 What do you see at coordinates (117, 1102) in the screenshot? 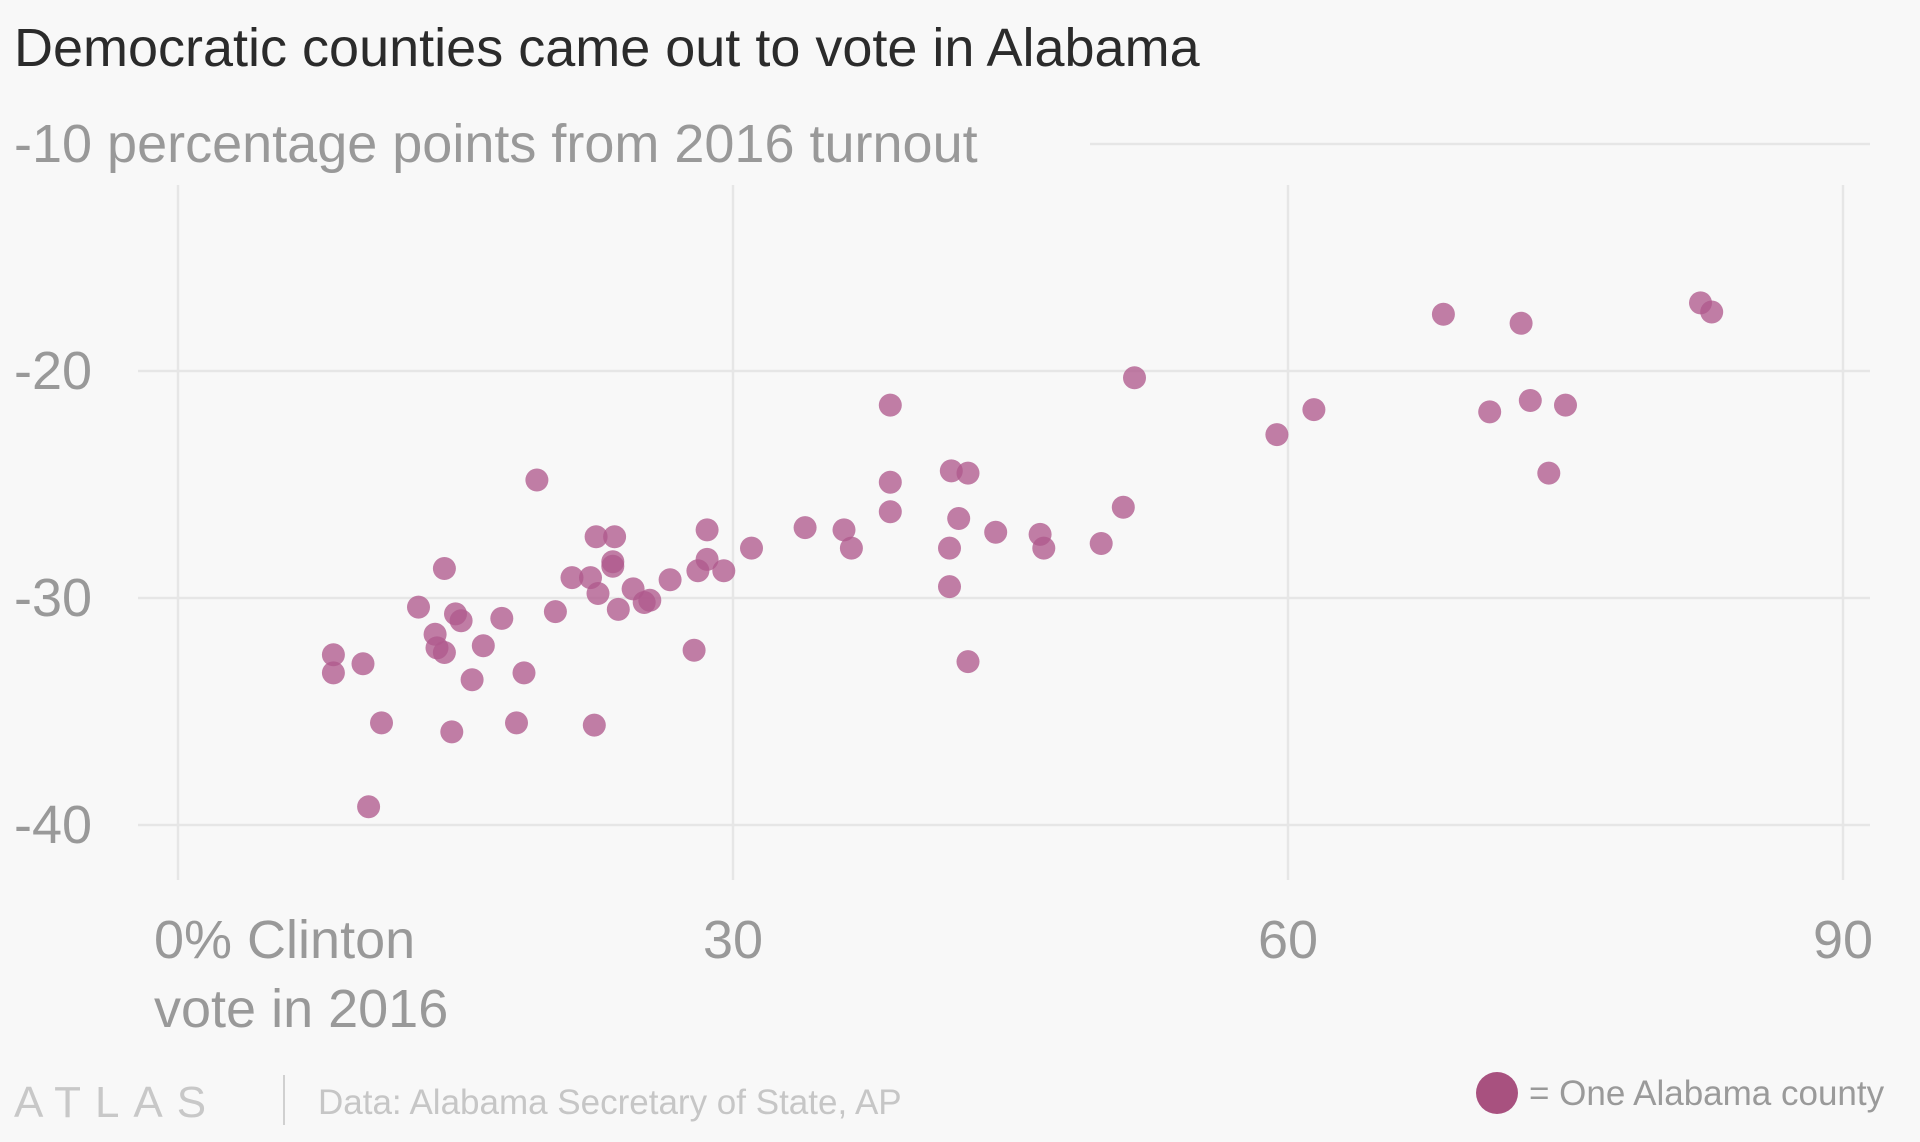
I see `atlas-logo: ATLAS` at bounding box center [117, 1102].